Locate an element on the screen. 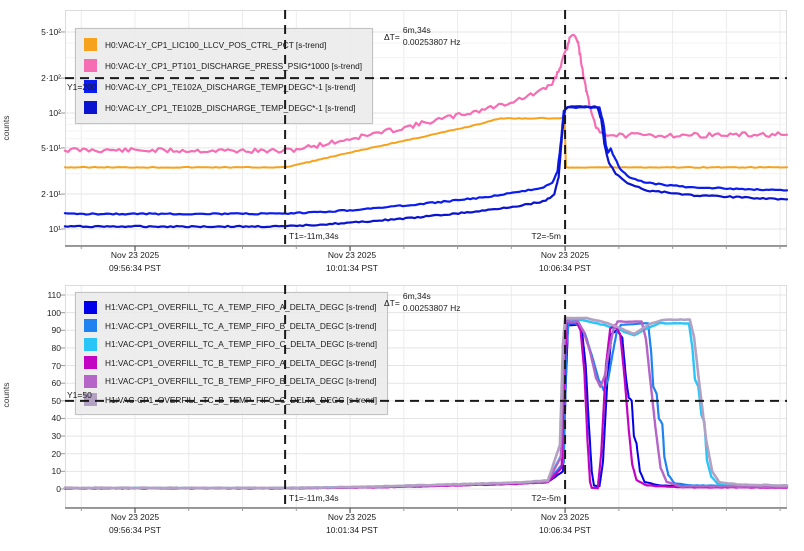 This screenshot has width=804, height=551. y-tick-label: 10 is located at coordinates (56, 471).